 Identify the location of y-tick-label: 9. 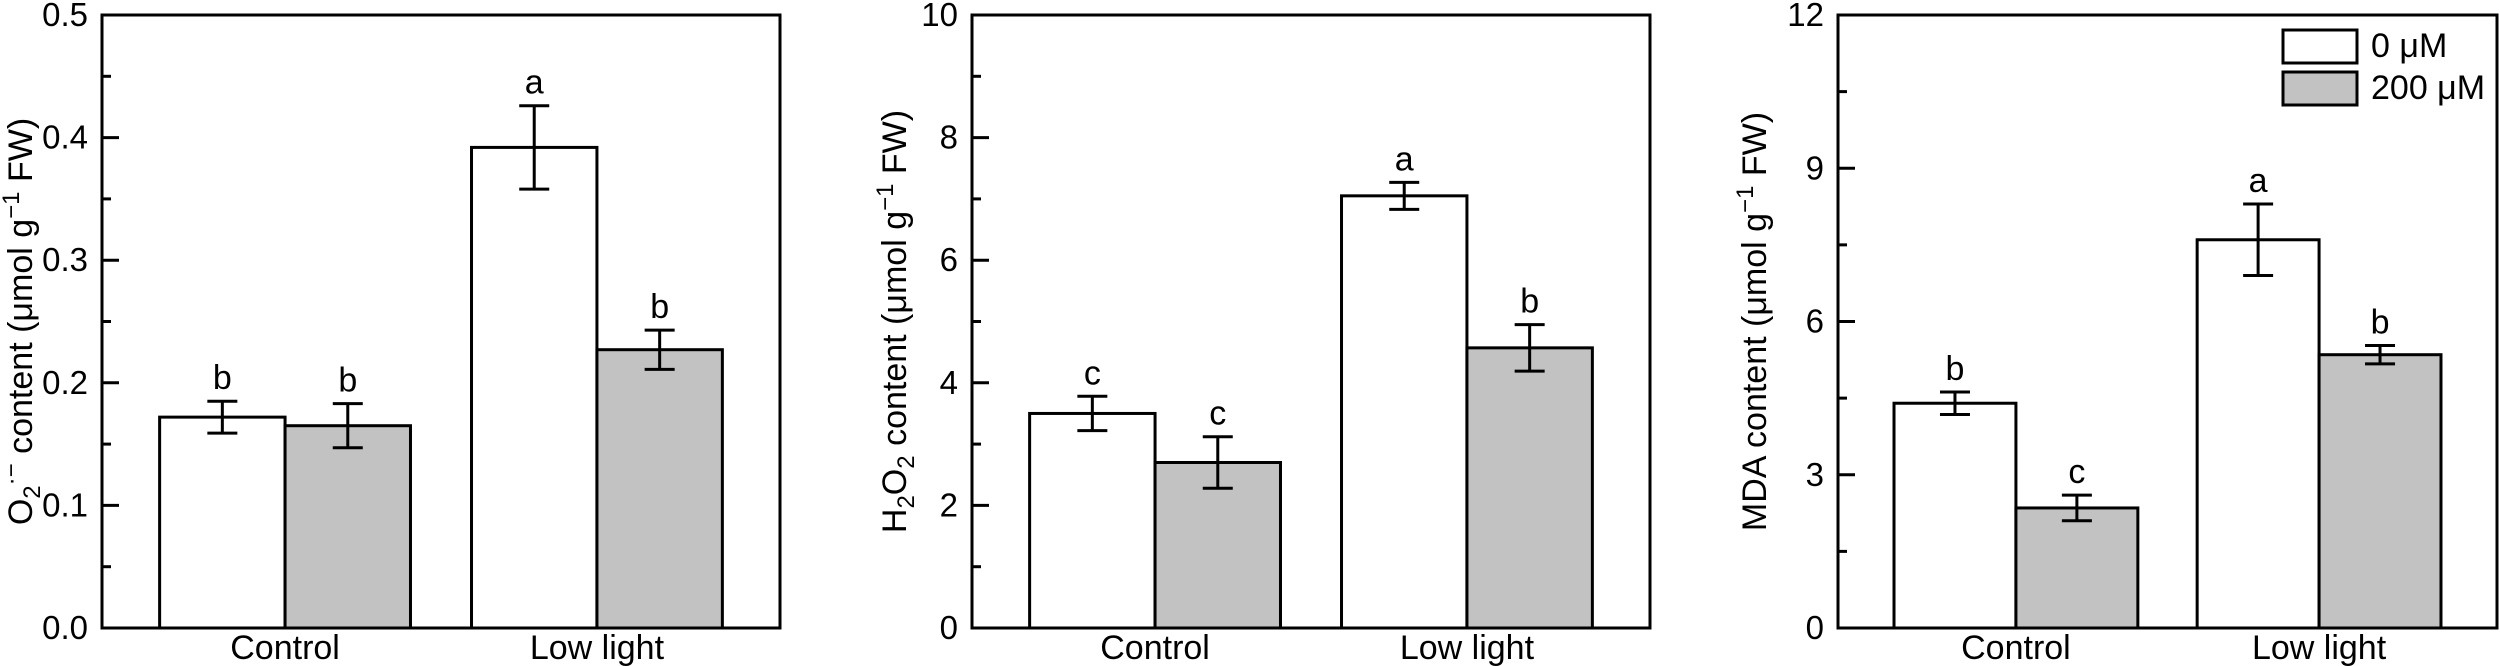
(1815, 167).